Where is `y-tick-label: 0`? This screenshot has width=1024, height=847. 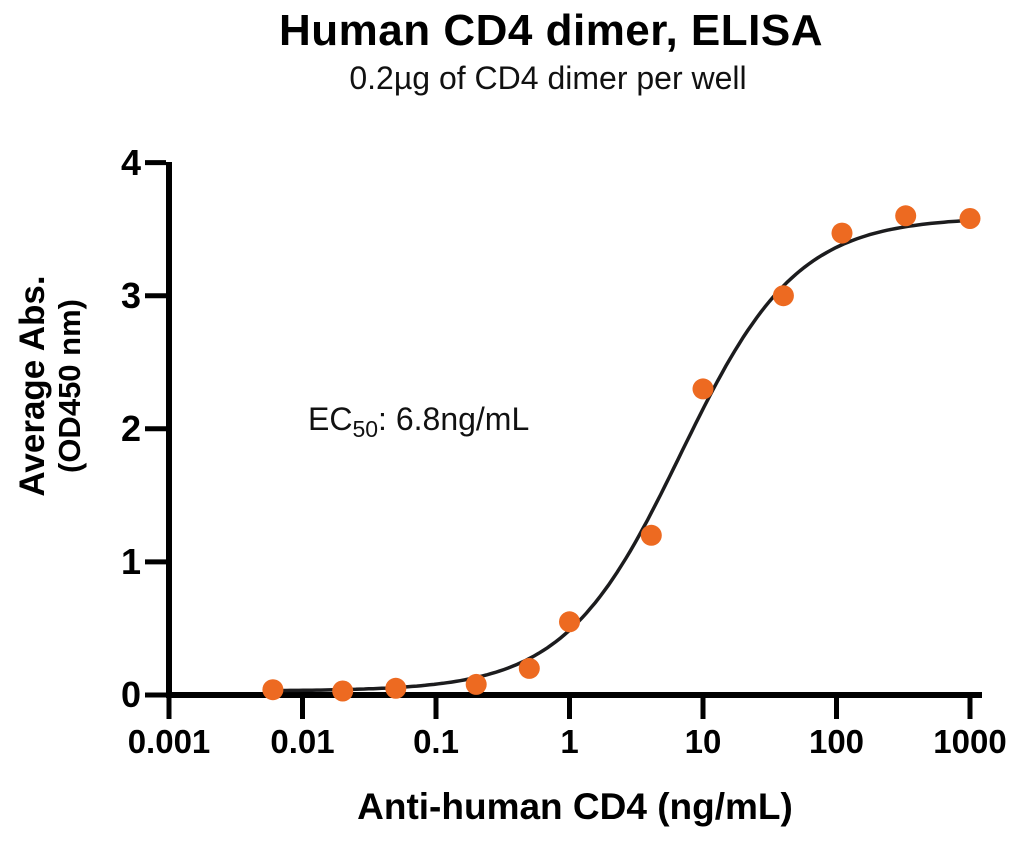 y-tick-label: 0 is located at coordinates (130, 694).